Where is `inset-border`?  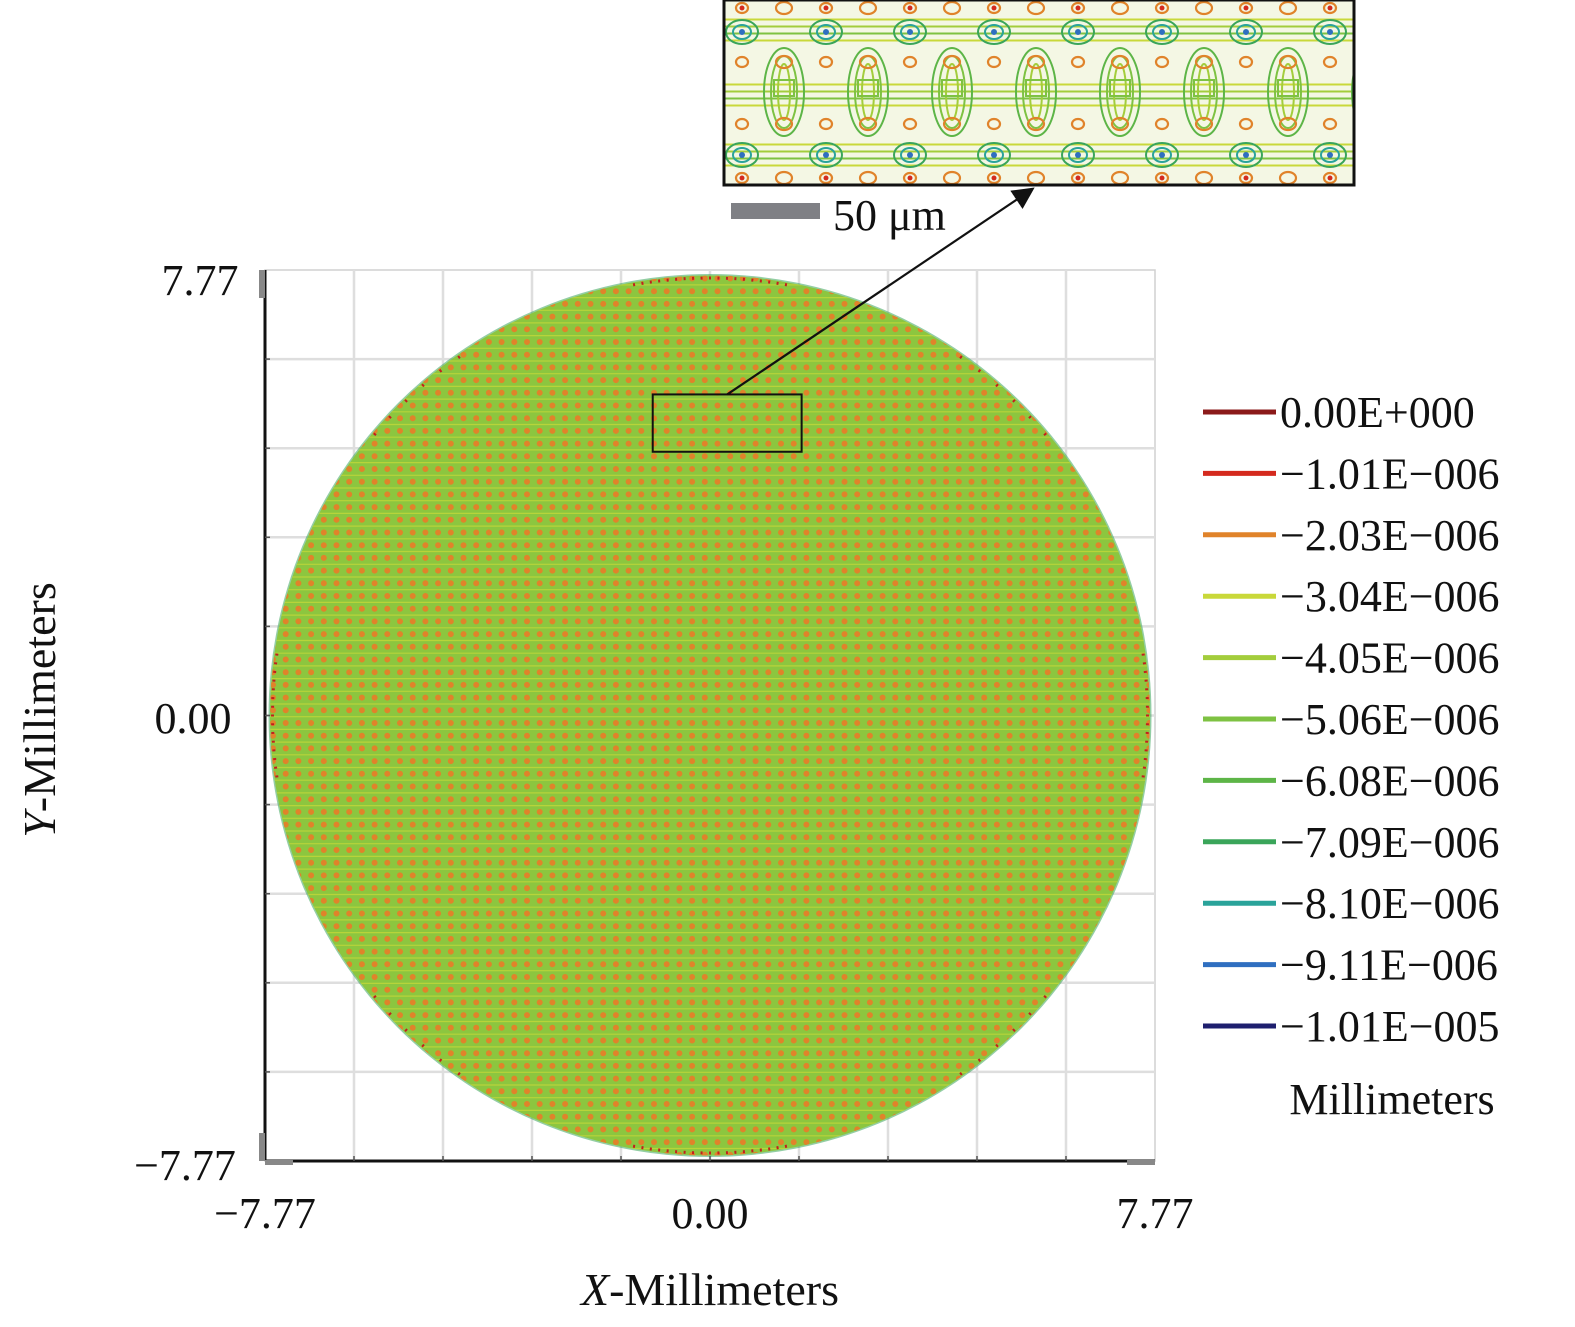 inset-border is located at coordinates (1039, 93).